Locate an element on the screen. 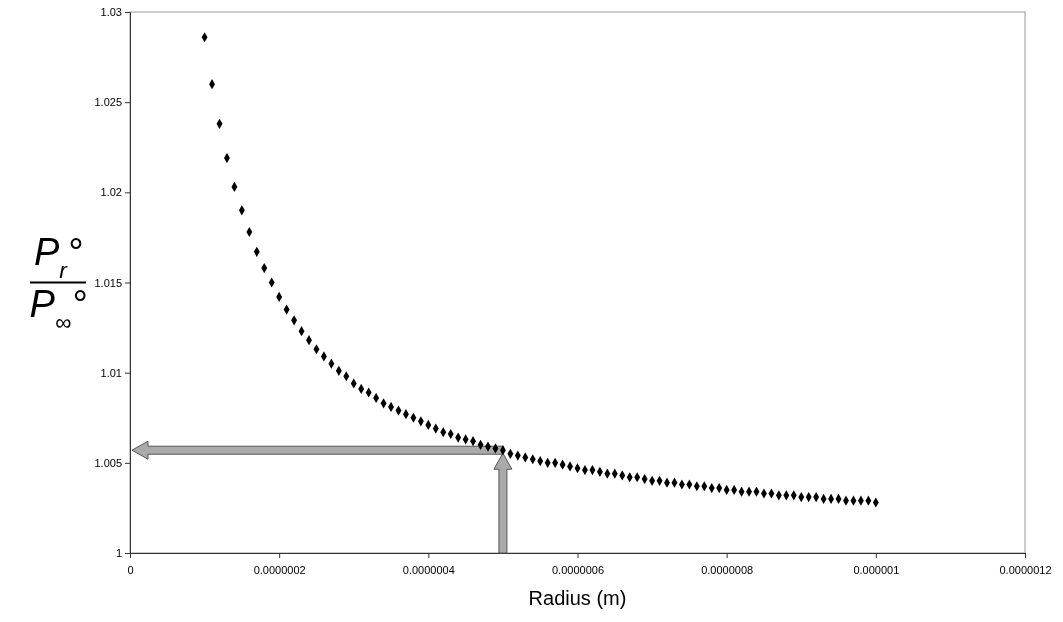 The image size is (1063, 622). x-tick-label: 0.0000006 is located at coordinates (578, 570).